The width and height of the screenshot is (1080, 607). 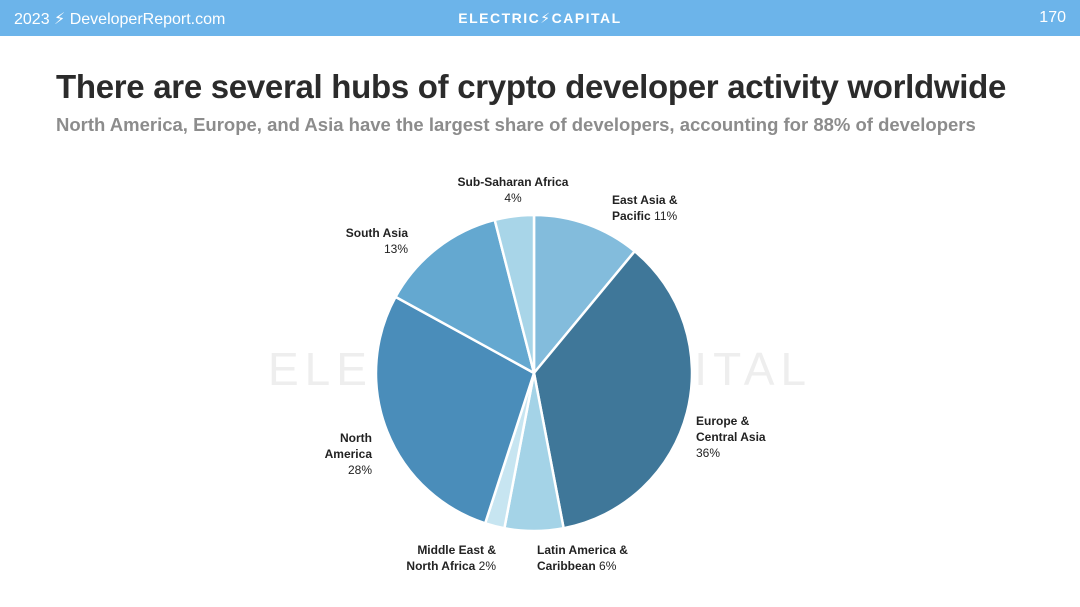 What do you see at coordinates (514, 294) in the screenshot?
I see `pie-slice-sub-saharan-africa` at bounding box center [514, 294].